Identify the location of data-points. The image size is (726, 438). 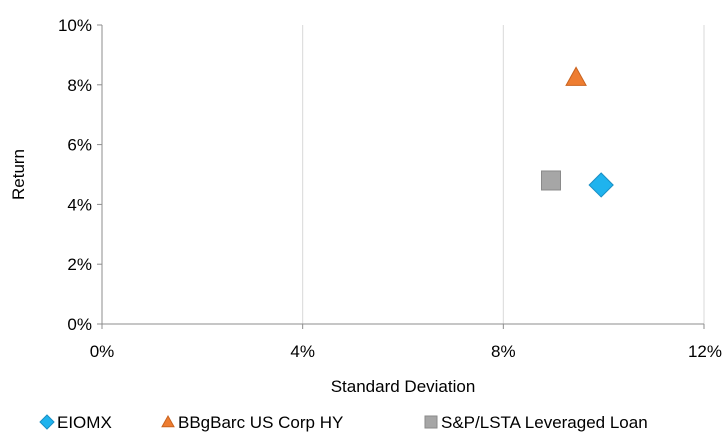
(577, 132).